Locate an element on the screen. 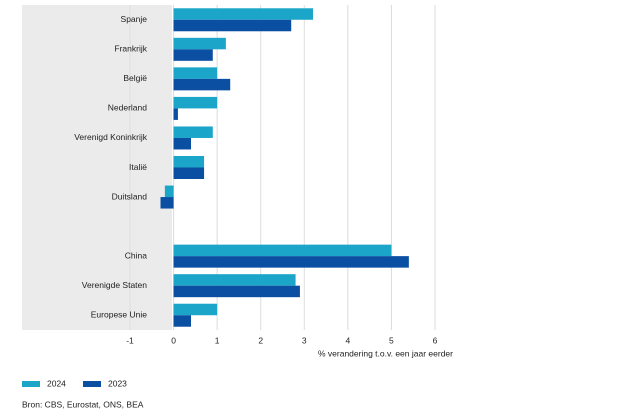  x-tick-label: 5 is located at coordinates (391, 340).